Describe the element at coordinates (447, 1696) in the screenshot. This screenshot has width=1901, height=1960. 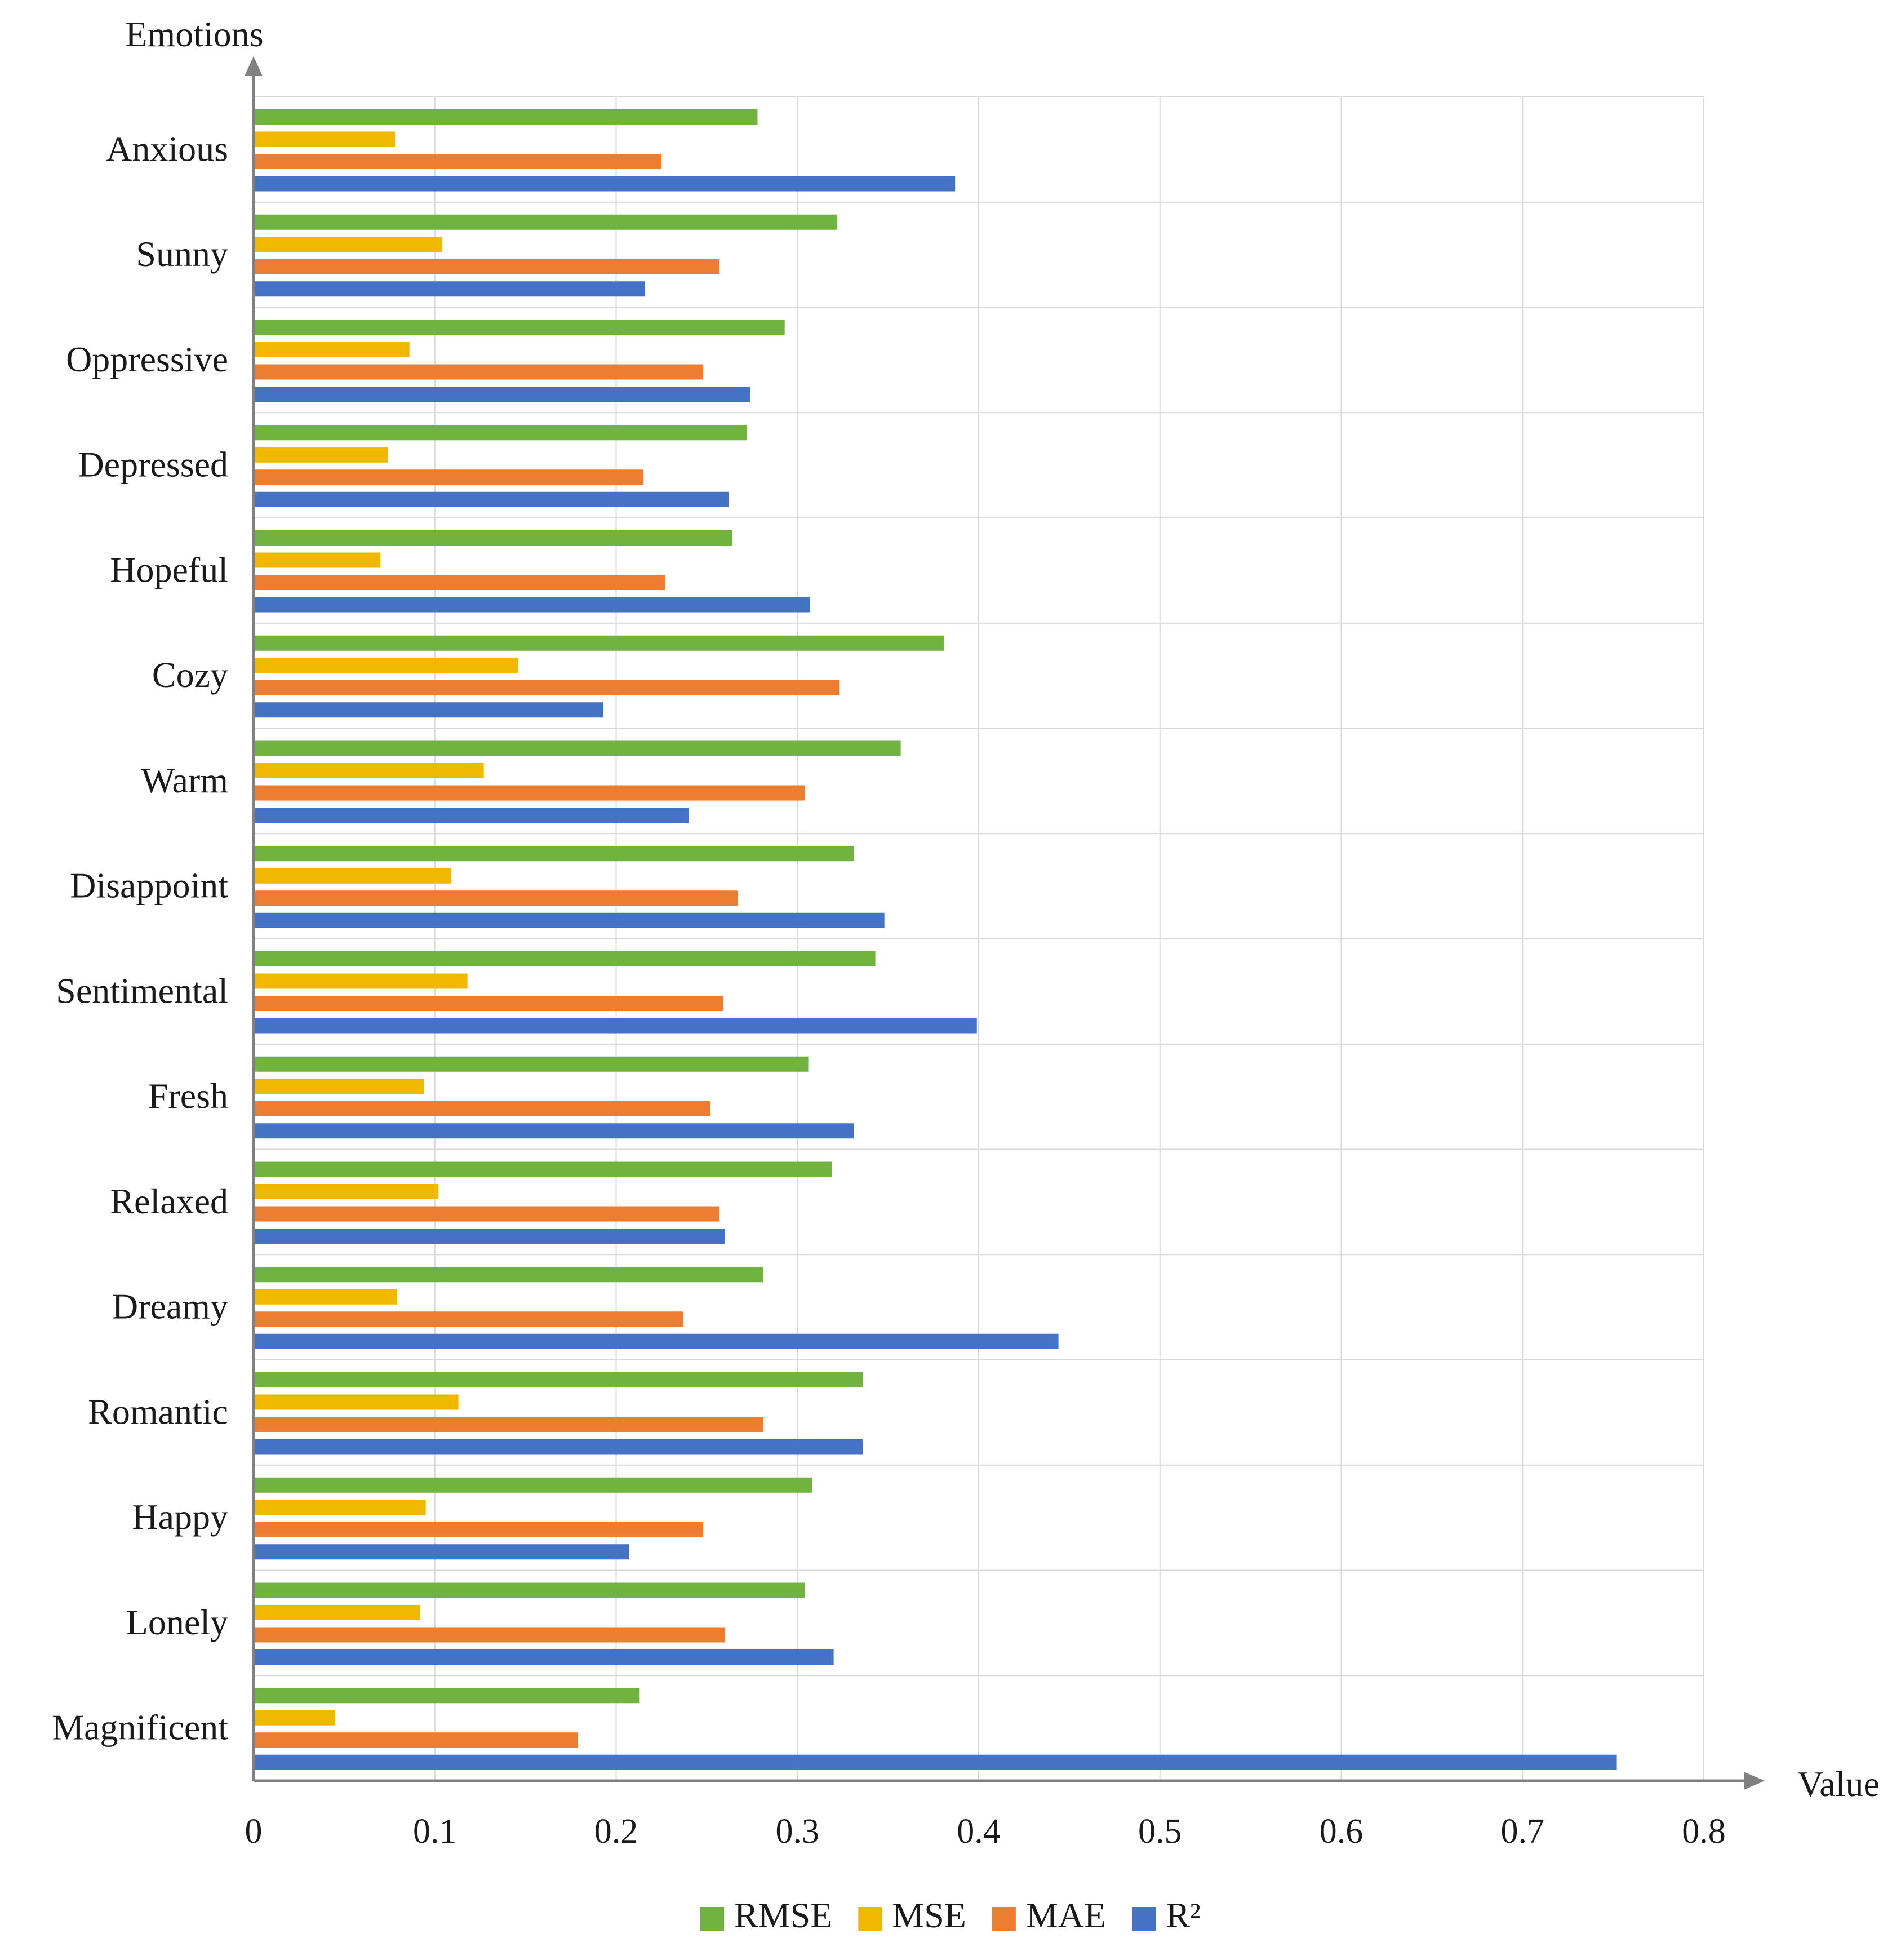
I see `bar-rmse-magnificent` at that location.